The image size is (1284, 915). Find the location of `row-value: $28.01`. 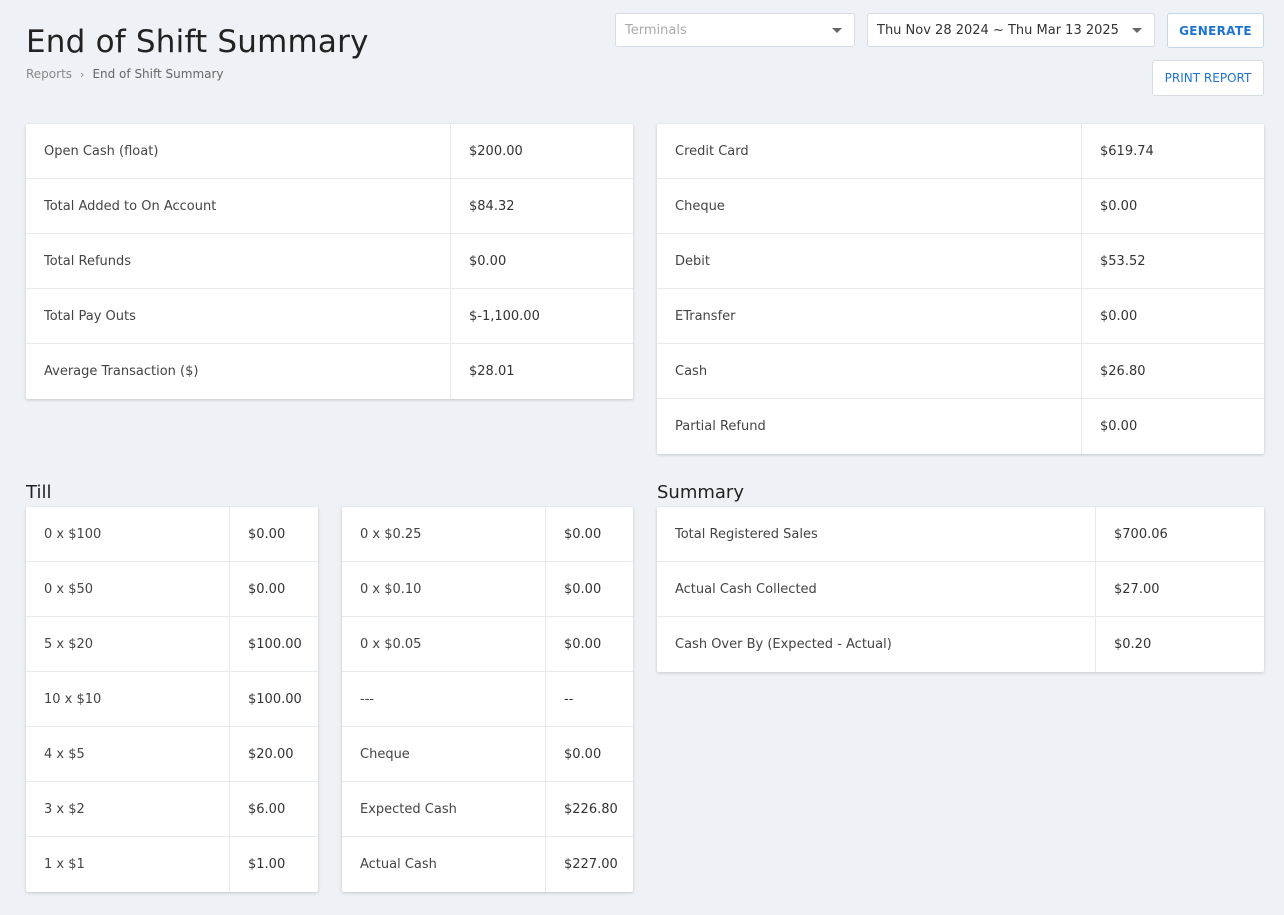

row-value: $28.01 is located at coordinates (492, 371).